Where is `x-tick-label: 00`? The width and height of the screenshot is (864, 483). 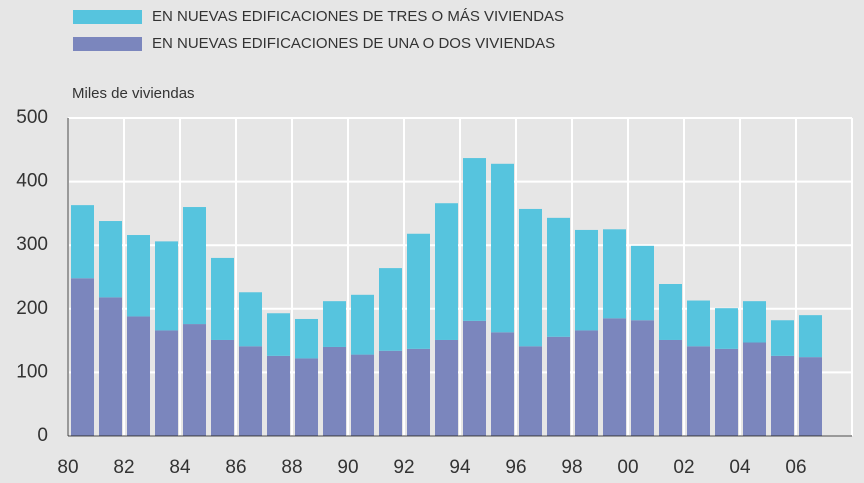
x-tick-label: 00 is located at coordinates (627, 467).